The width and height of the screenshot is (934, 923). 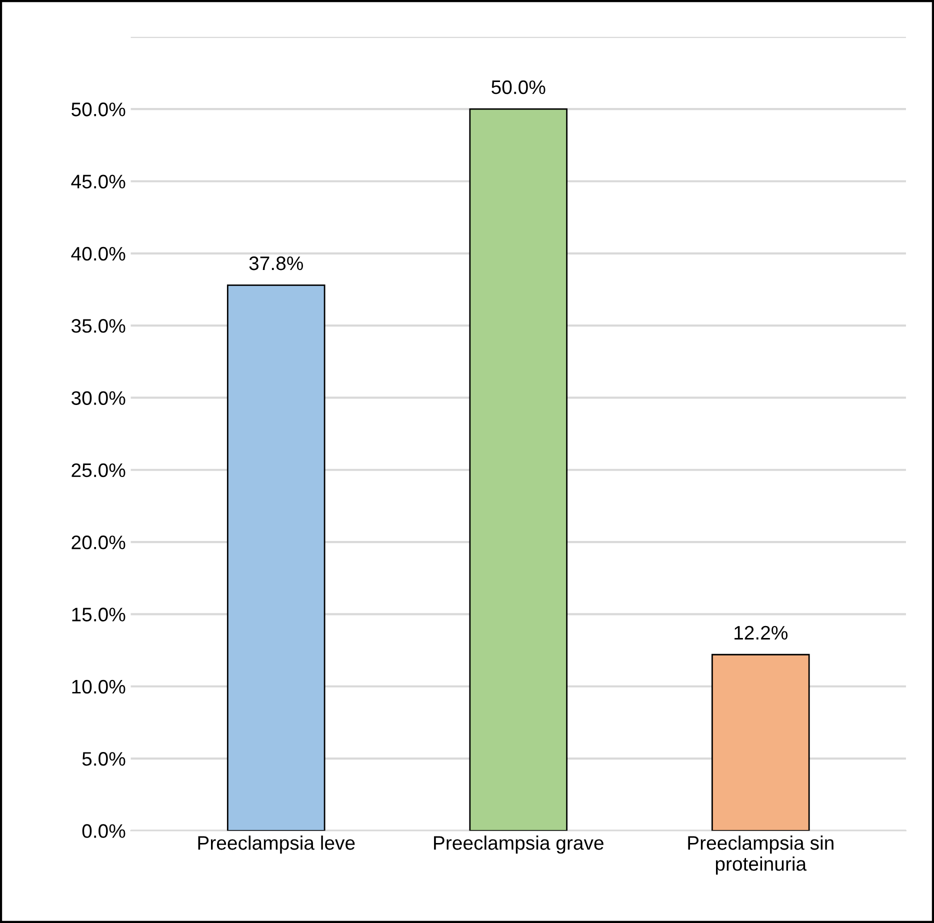 What do you see at coordinates (99, 615) in the screenshot?
I see `y-tick-label: 15.0%` at bounding box center [99, 615].